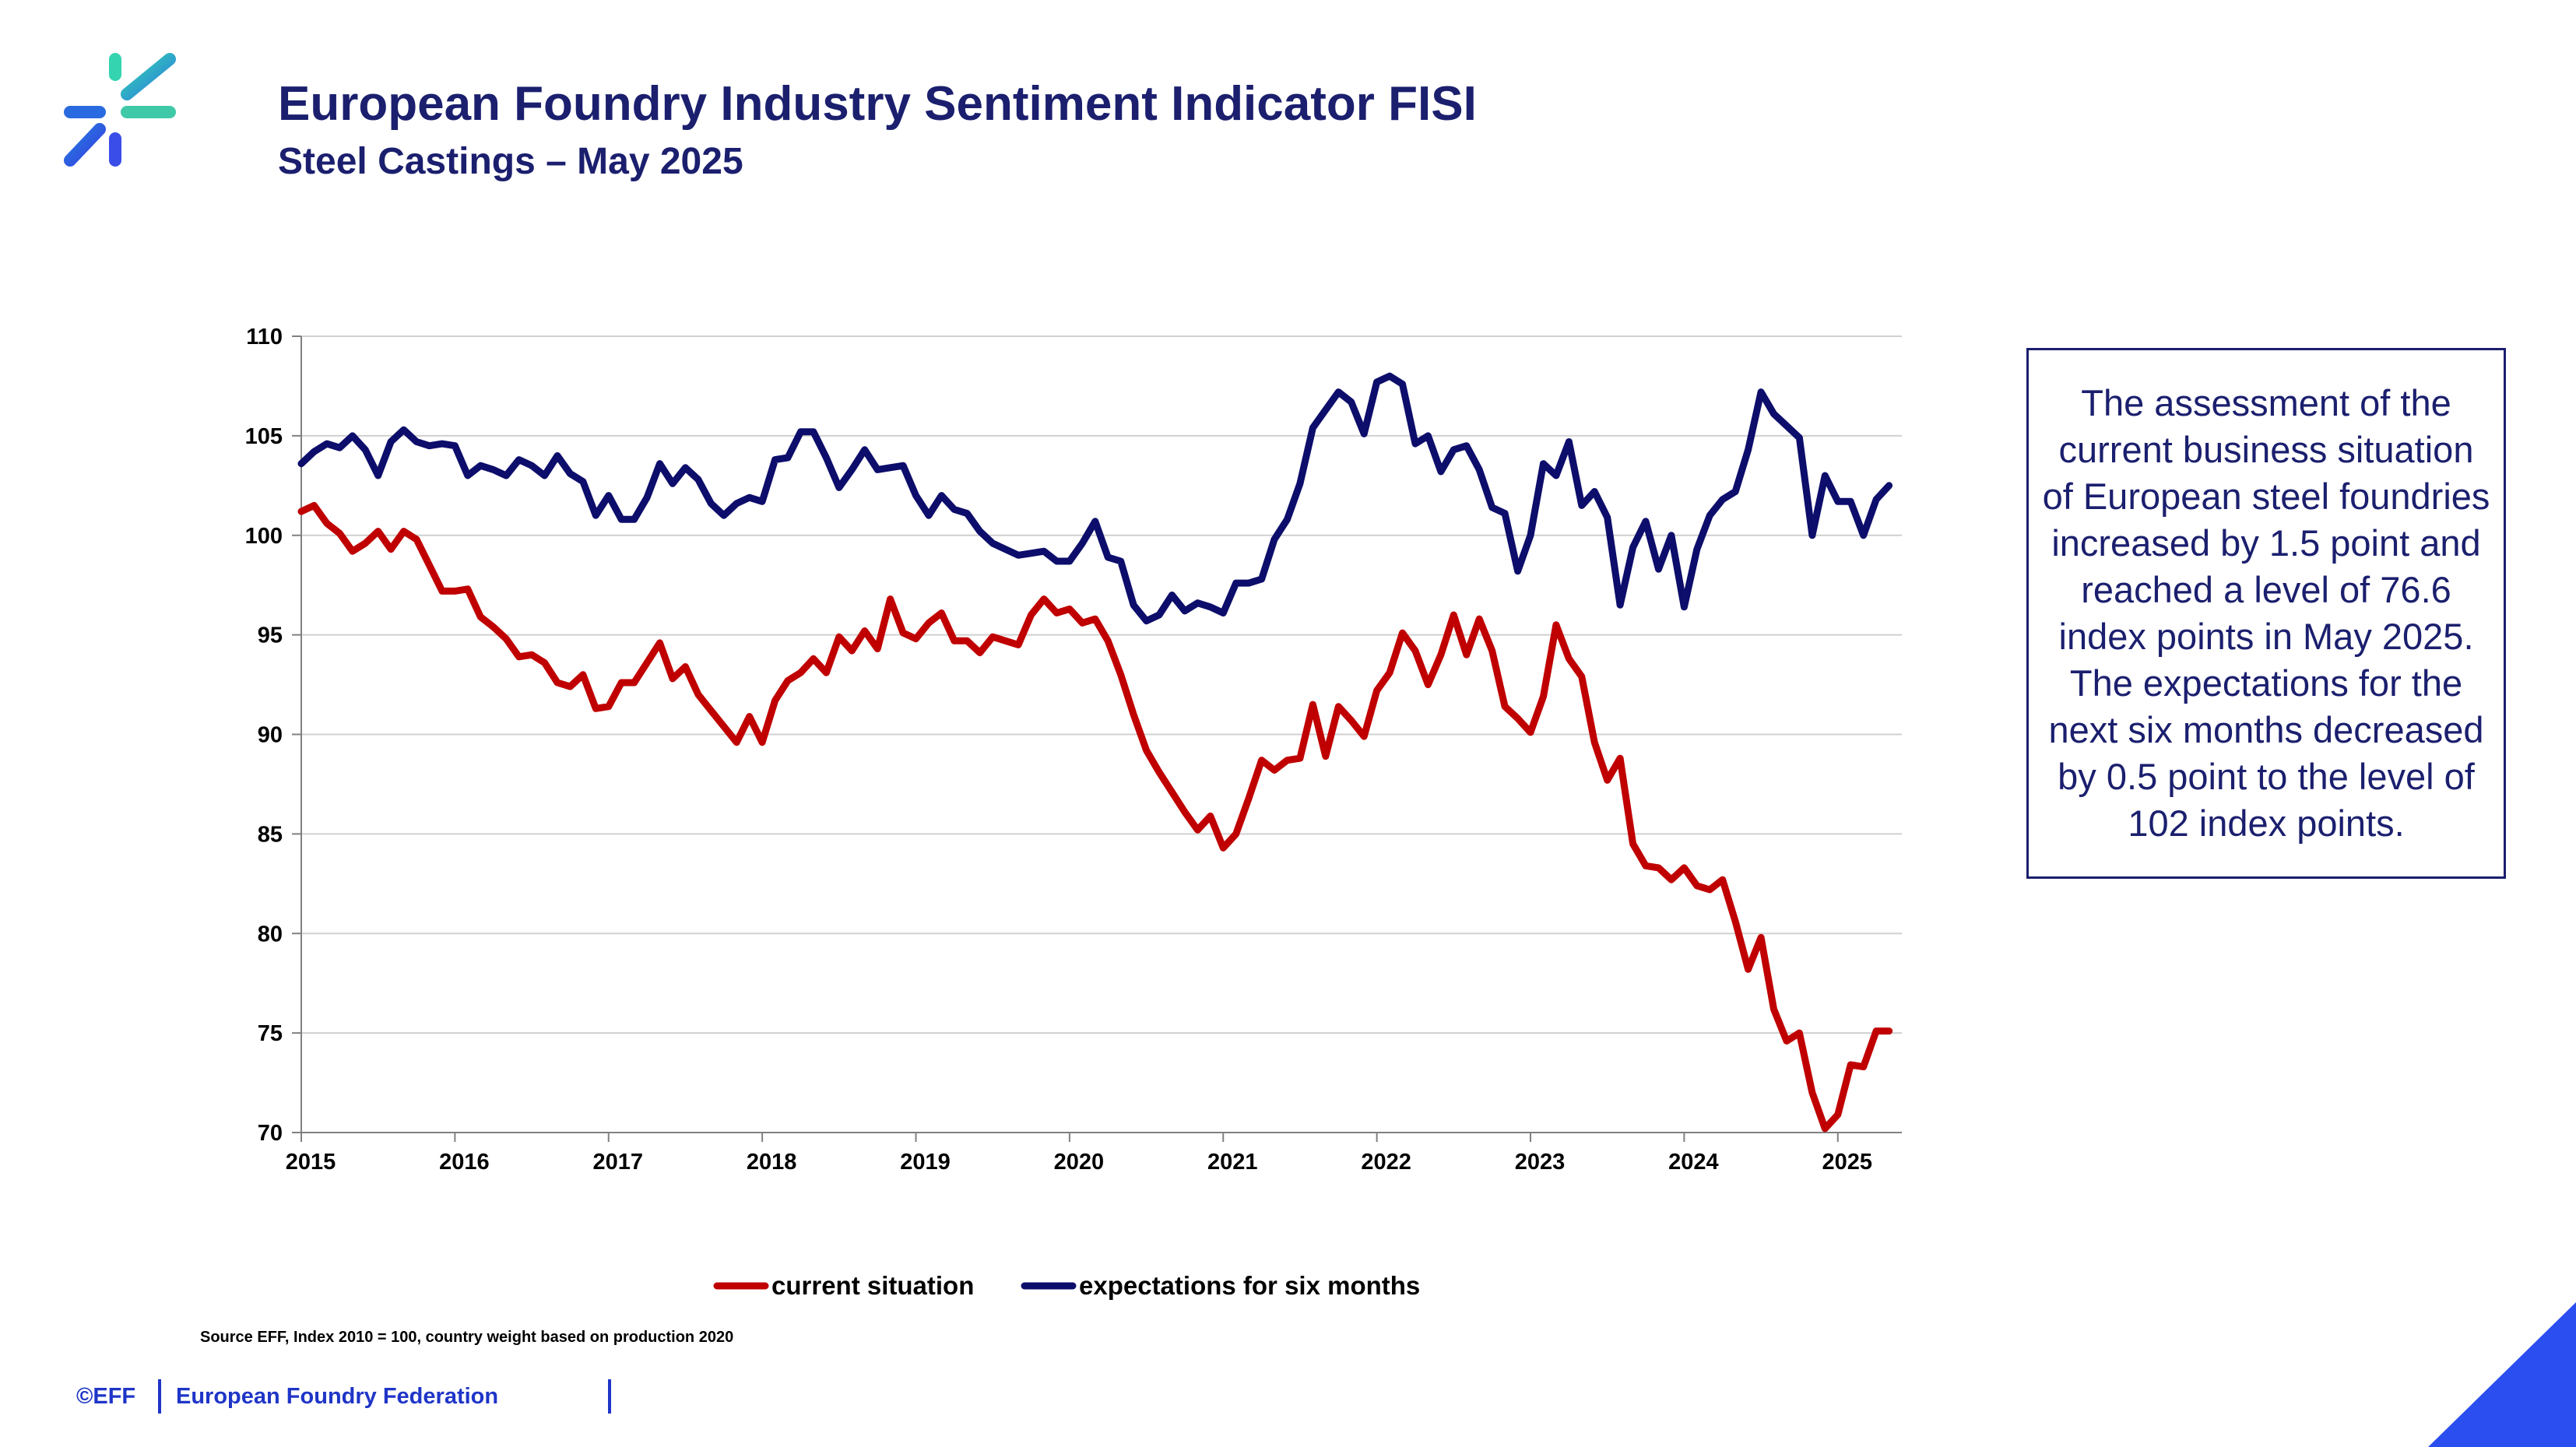  I want to click on x-tick-label: 2016, so click(465, 1162).